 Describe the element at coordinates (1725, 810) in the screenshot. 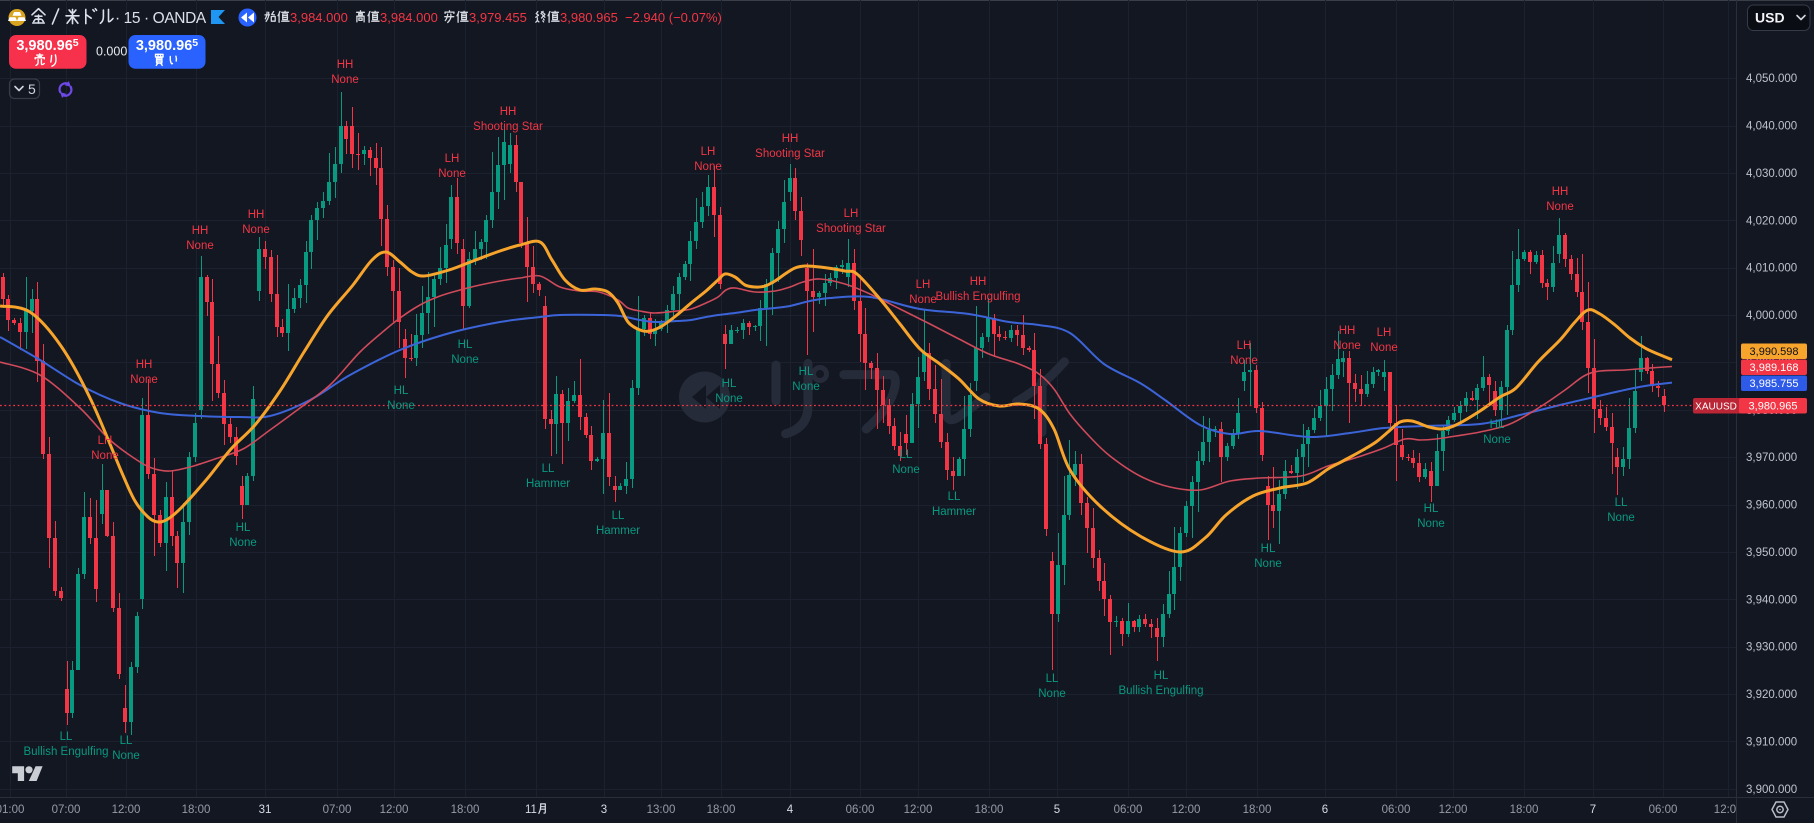

I see `svg-text: 12:0` at that location.